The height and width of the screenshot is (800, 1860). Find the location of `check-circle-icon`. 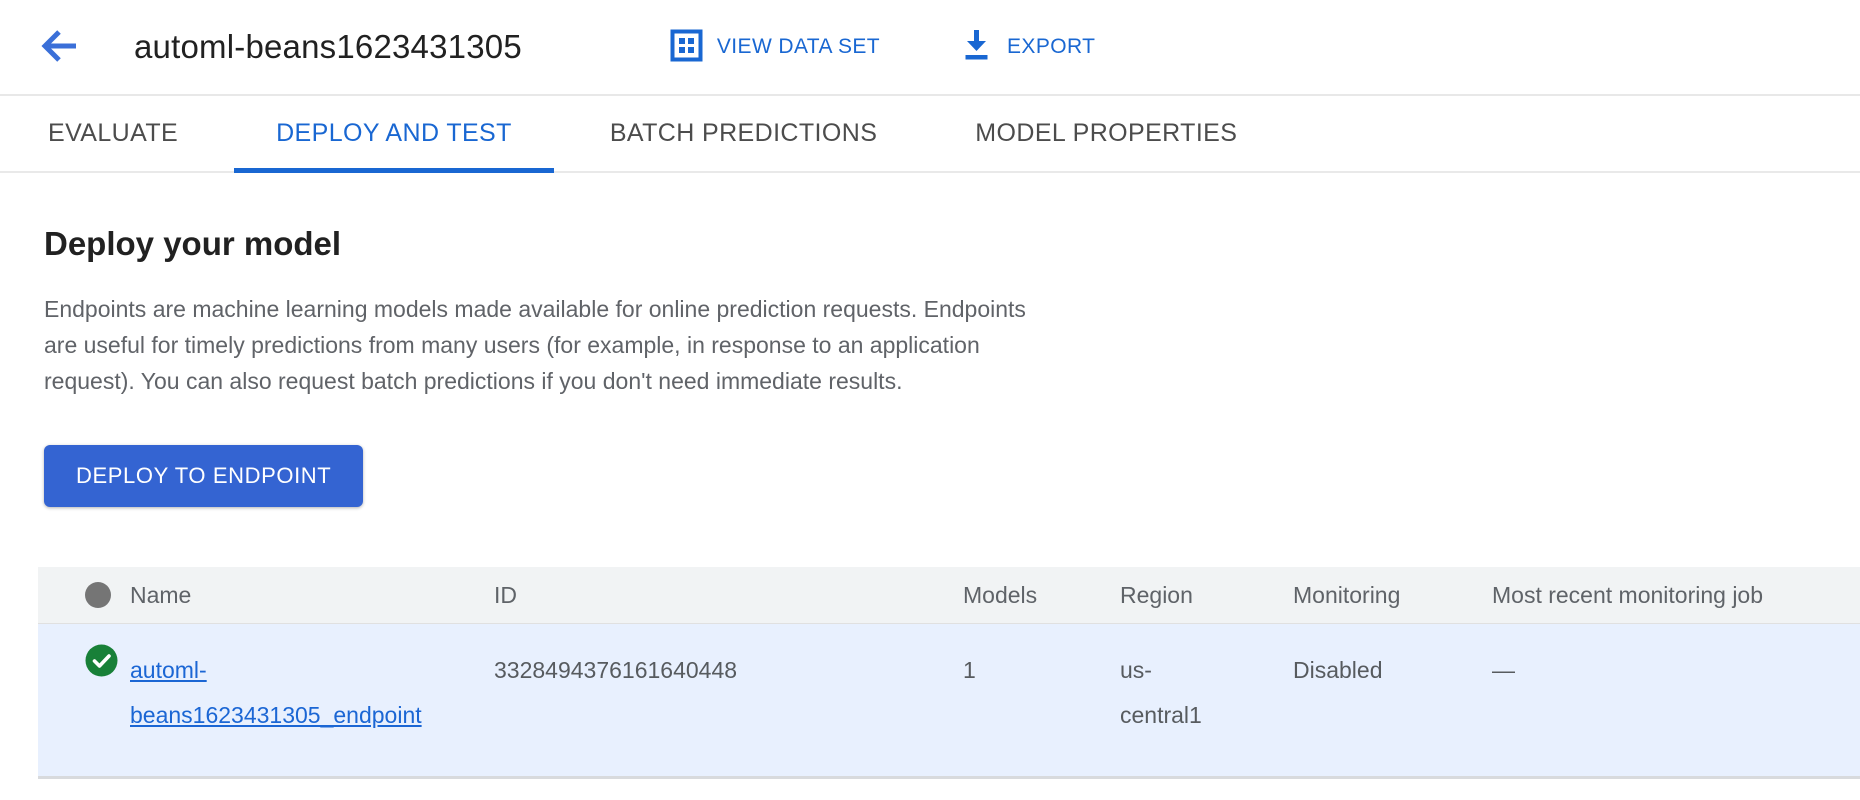

check-circle-icon is located at coordinates (101, 662).